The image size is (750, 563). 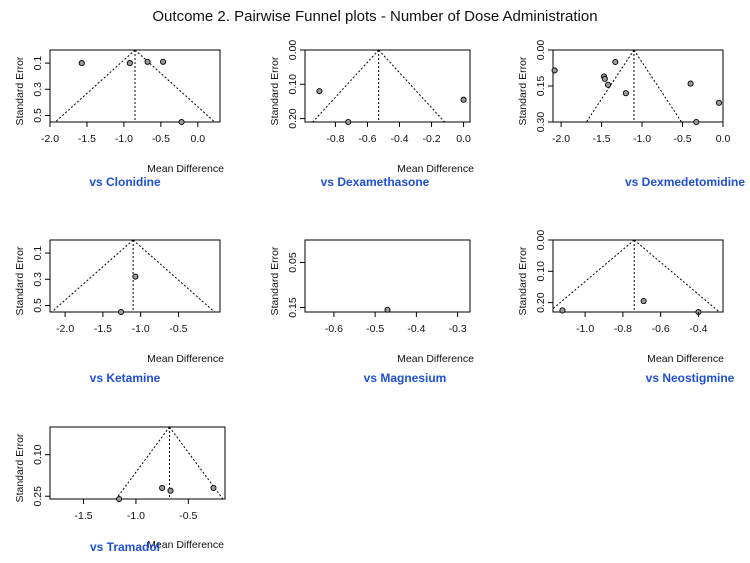 What do you see at coordinates (541, 122) in the screenshot?
I see `y-tick-label: 0.30` at bounding box center [541, 122].